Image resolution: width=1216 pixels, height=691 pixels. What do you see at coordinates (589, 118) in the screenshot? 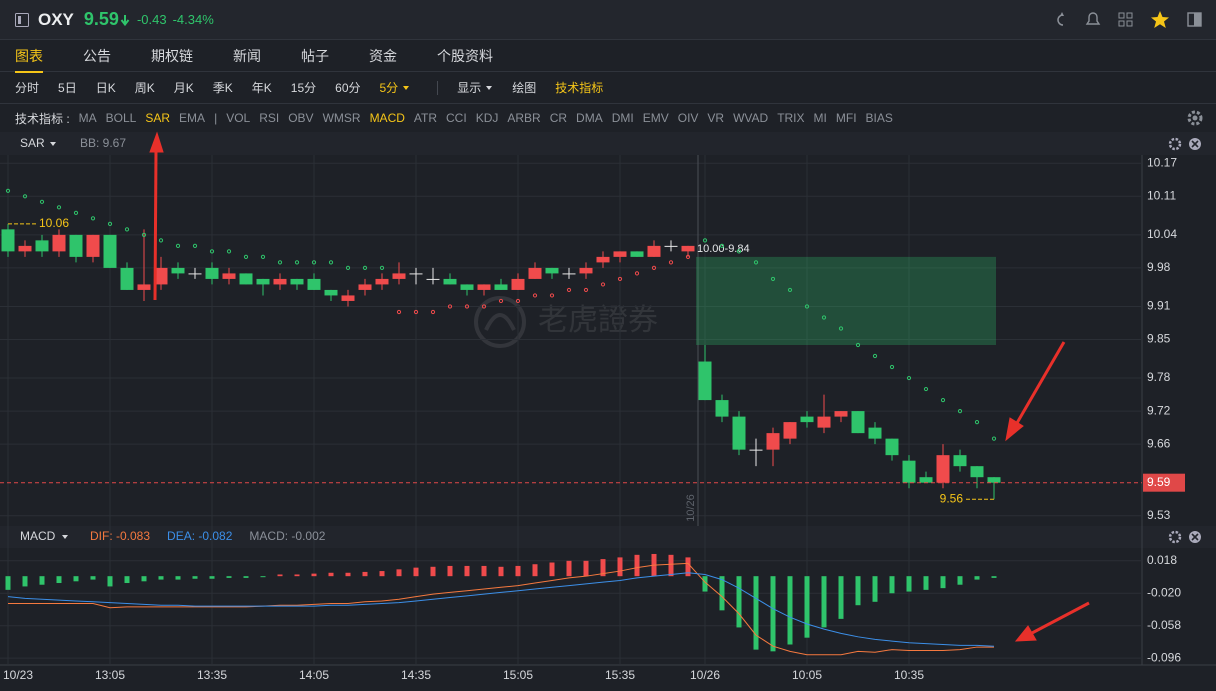
I see `indicator-button: DMA` at bounding box center [589, 118].